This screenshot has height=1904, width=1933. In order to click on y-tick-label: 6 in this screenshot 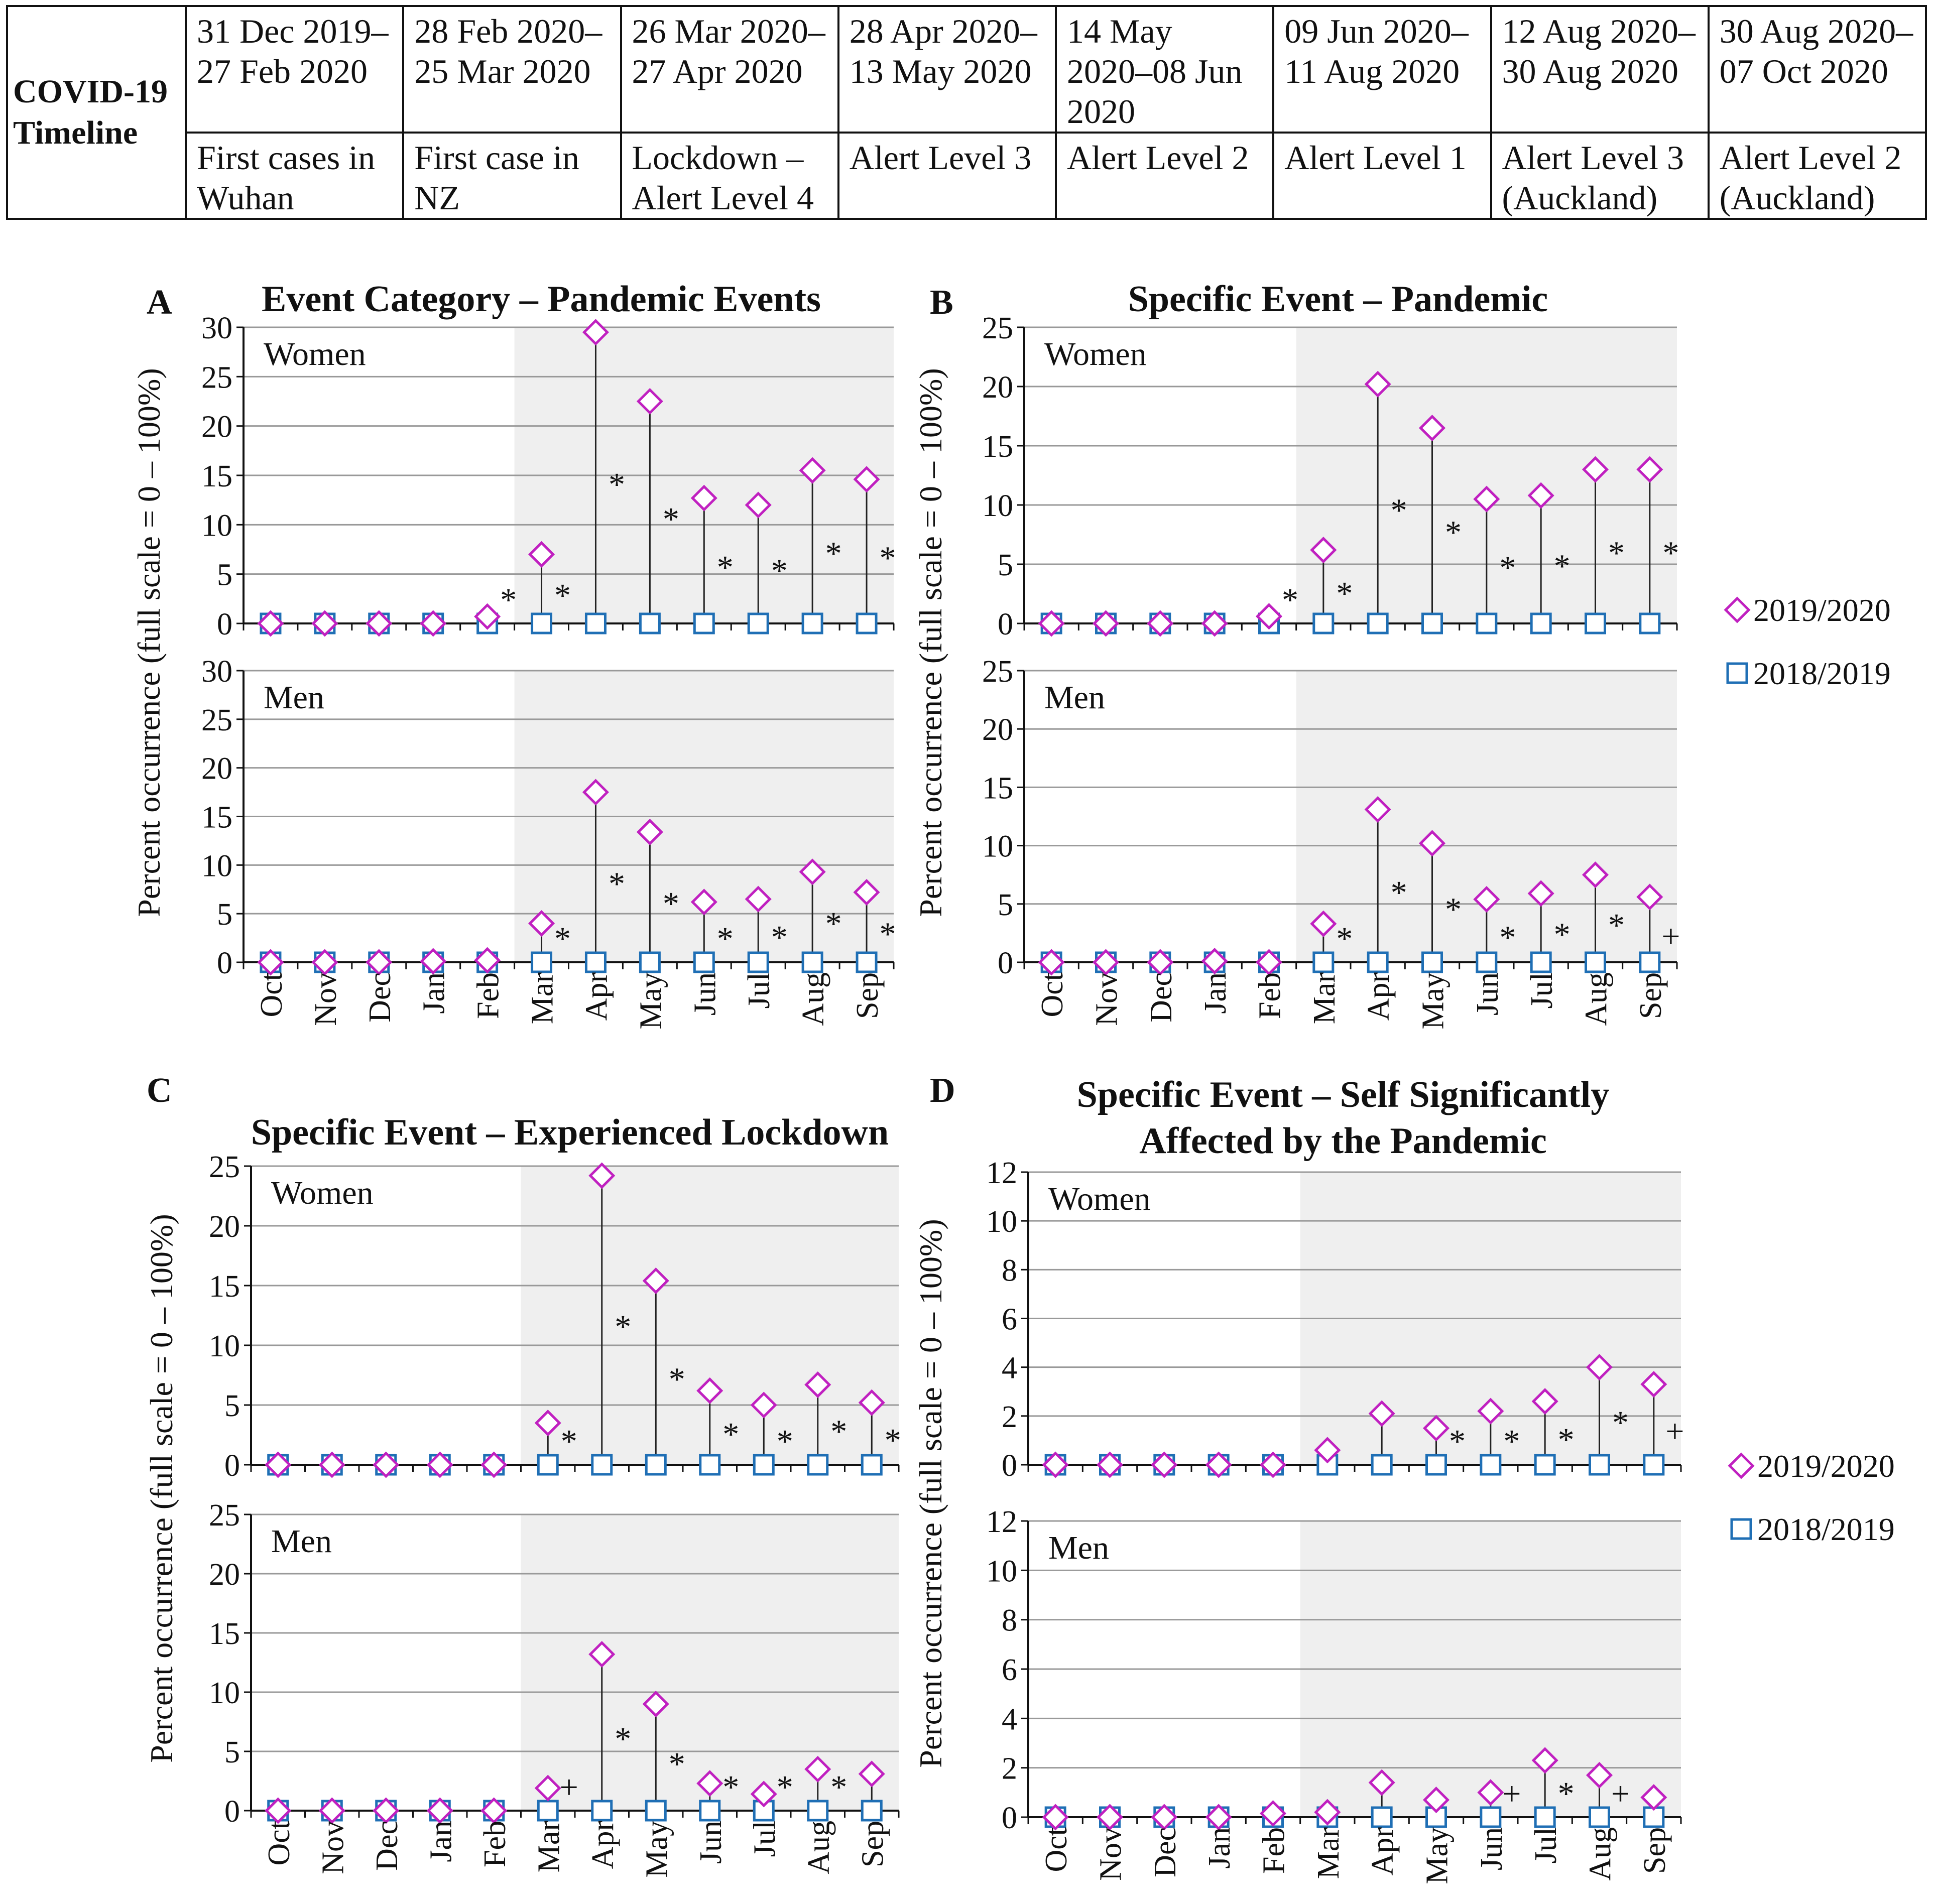, I will do `click(1010, 1320)`.